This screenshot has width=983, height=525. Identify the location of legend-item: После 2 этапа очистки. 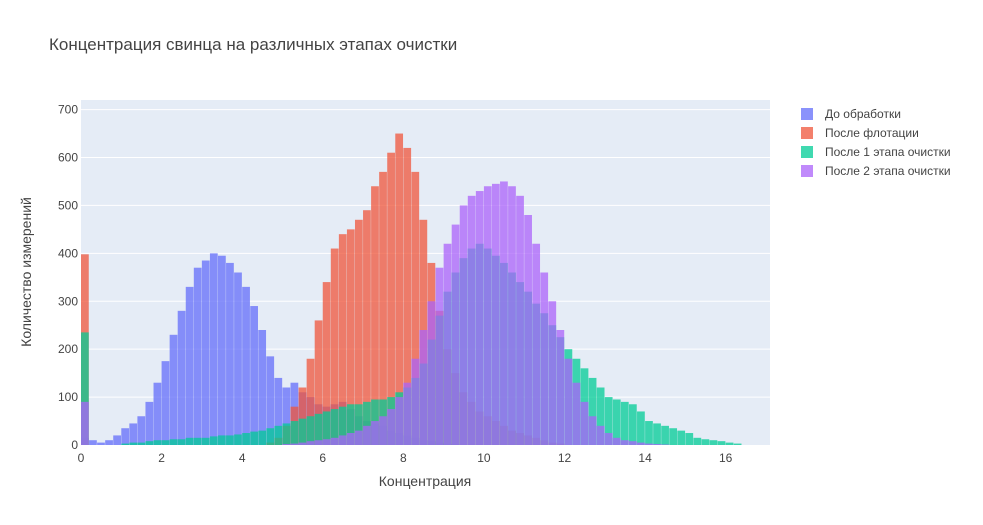
(876, 171).